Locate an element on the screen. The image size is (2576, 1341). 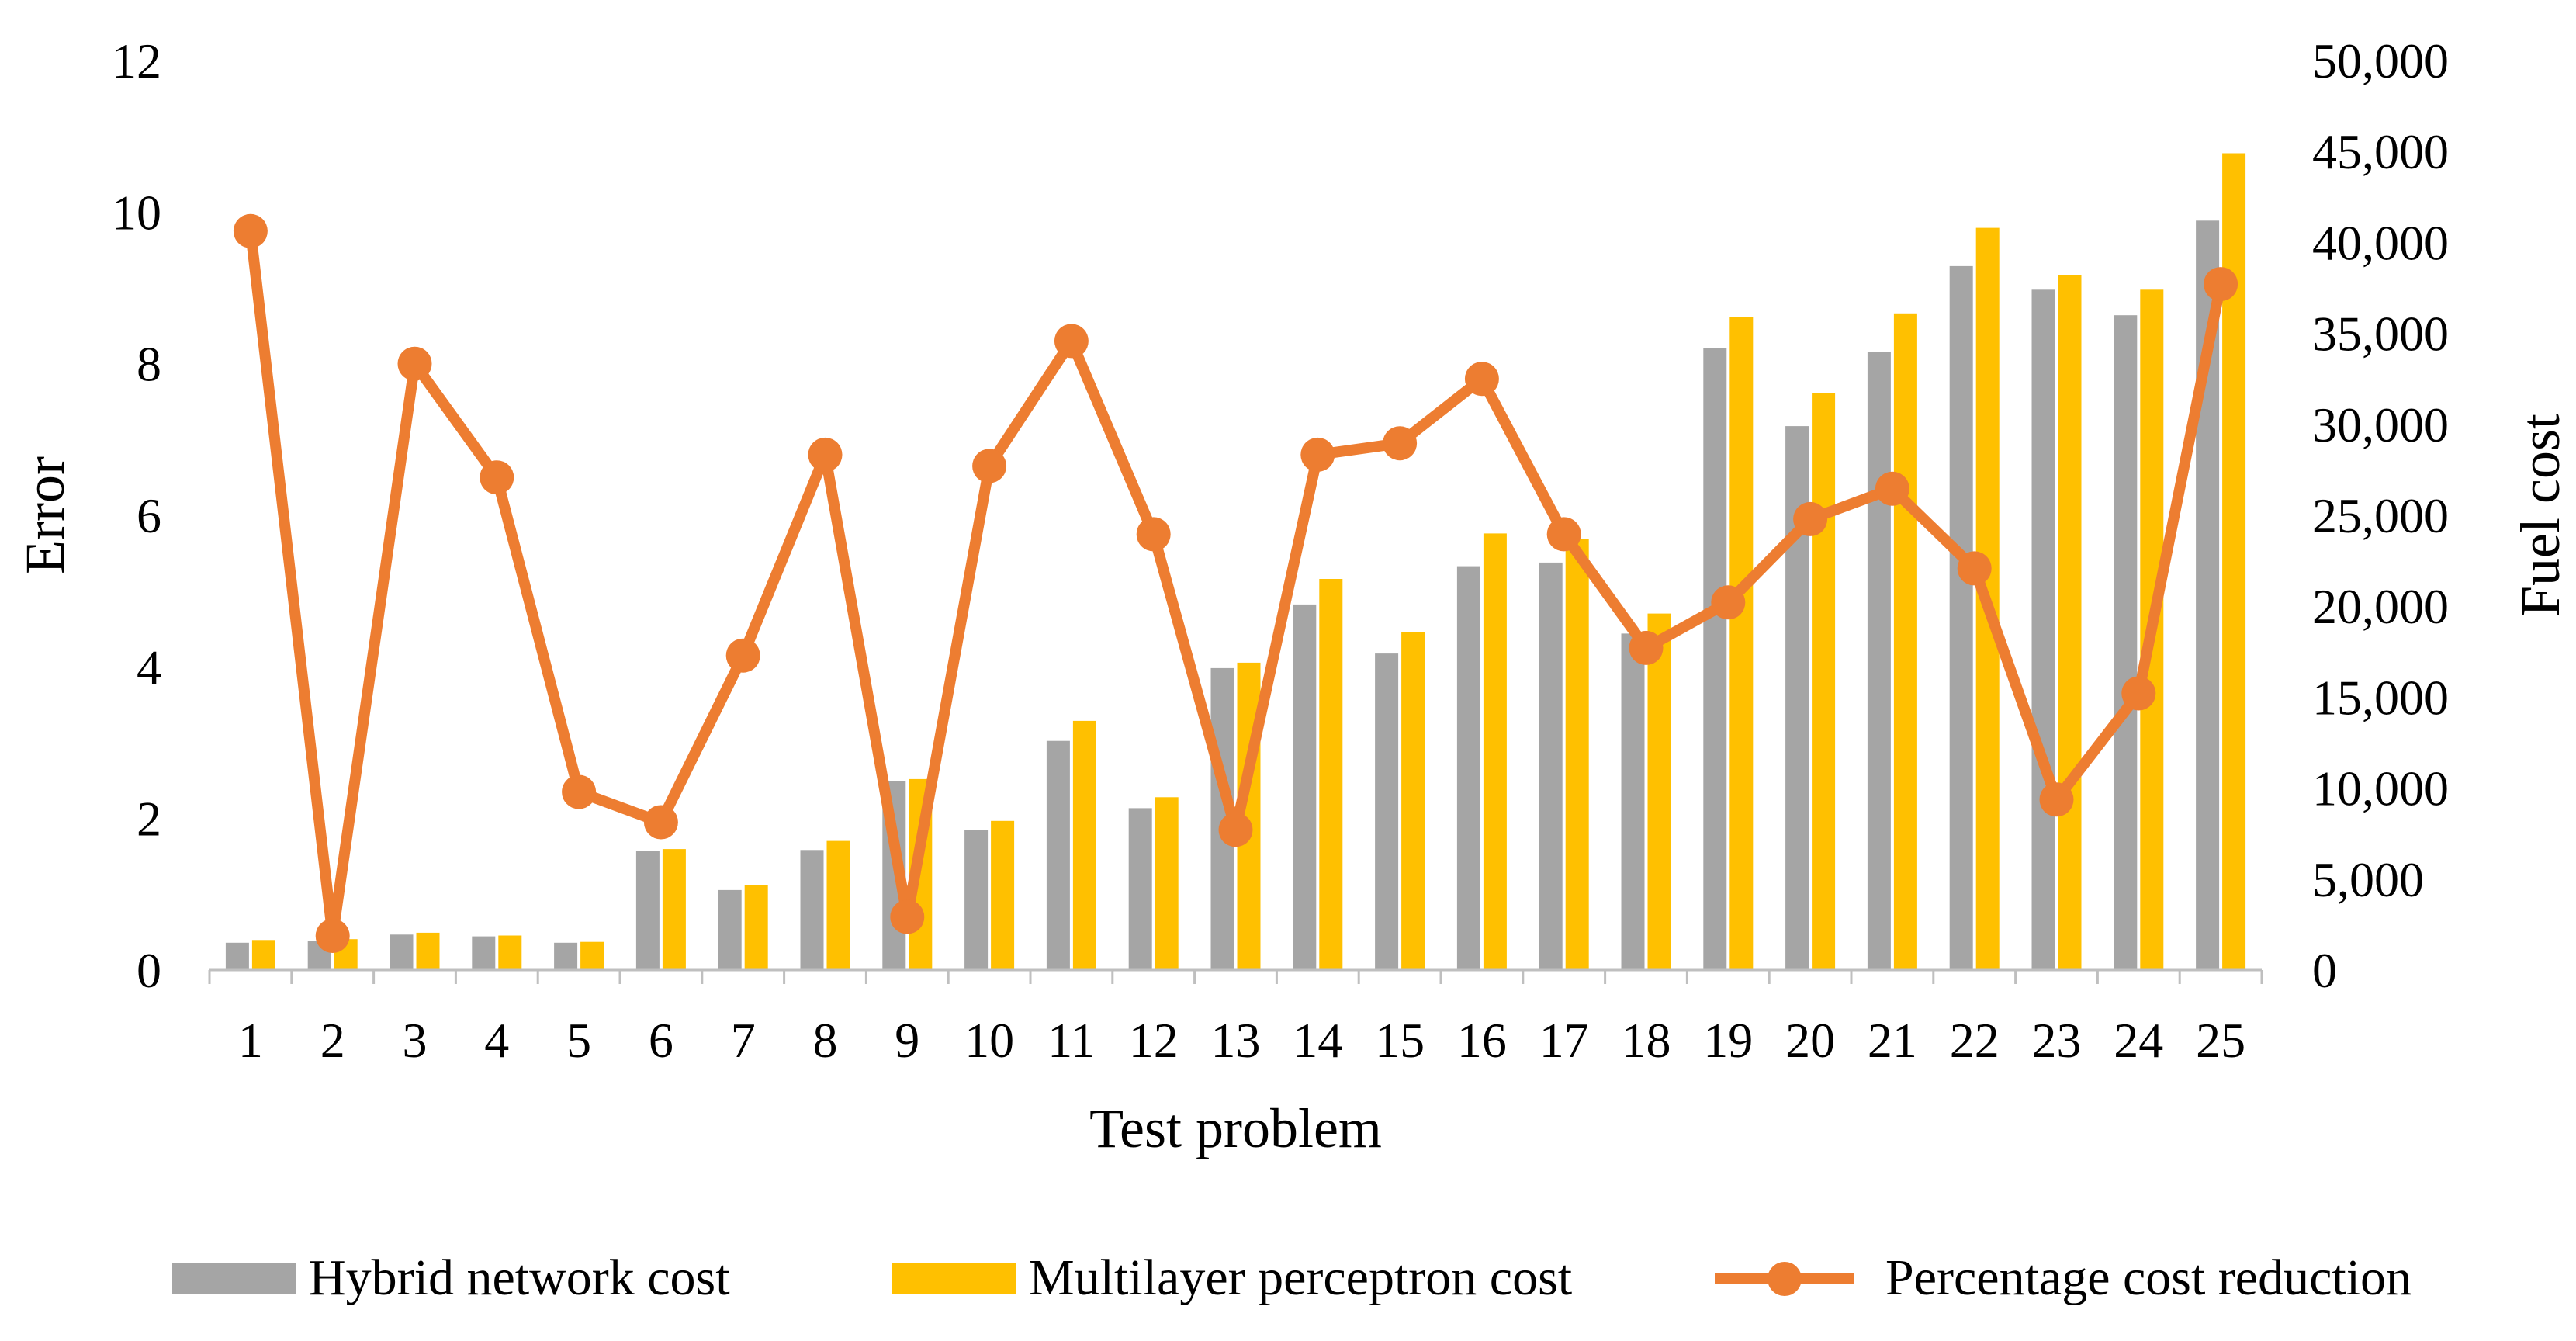
legend-label-mlp: Multilayer perceptron cost is located at coordinates (1300, 1277).